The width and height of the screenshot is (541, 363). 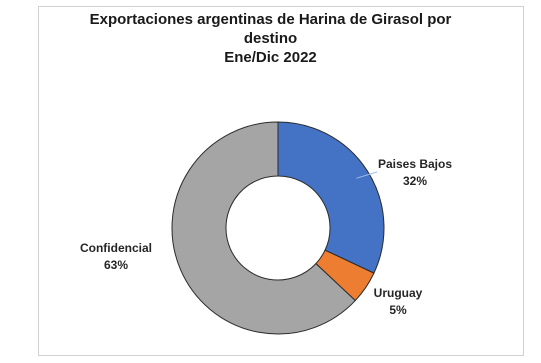 What do you see at coordinates (116, 248) in the screenshot?
I see `data-label-name-confidencial: Confidencial` at bounding box center [116, 248].